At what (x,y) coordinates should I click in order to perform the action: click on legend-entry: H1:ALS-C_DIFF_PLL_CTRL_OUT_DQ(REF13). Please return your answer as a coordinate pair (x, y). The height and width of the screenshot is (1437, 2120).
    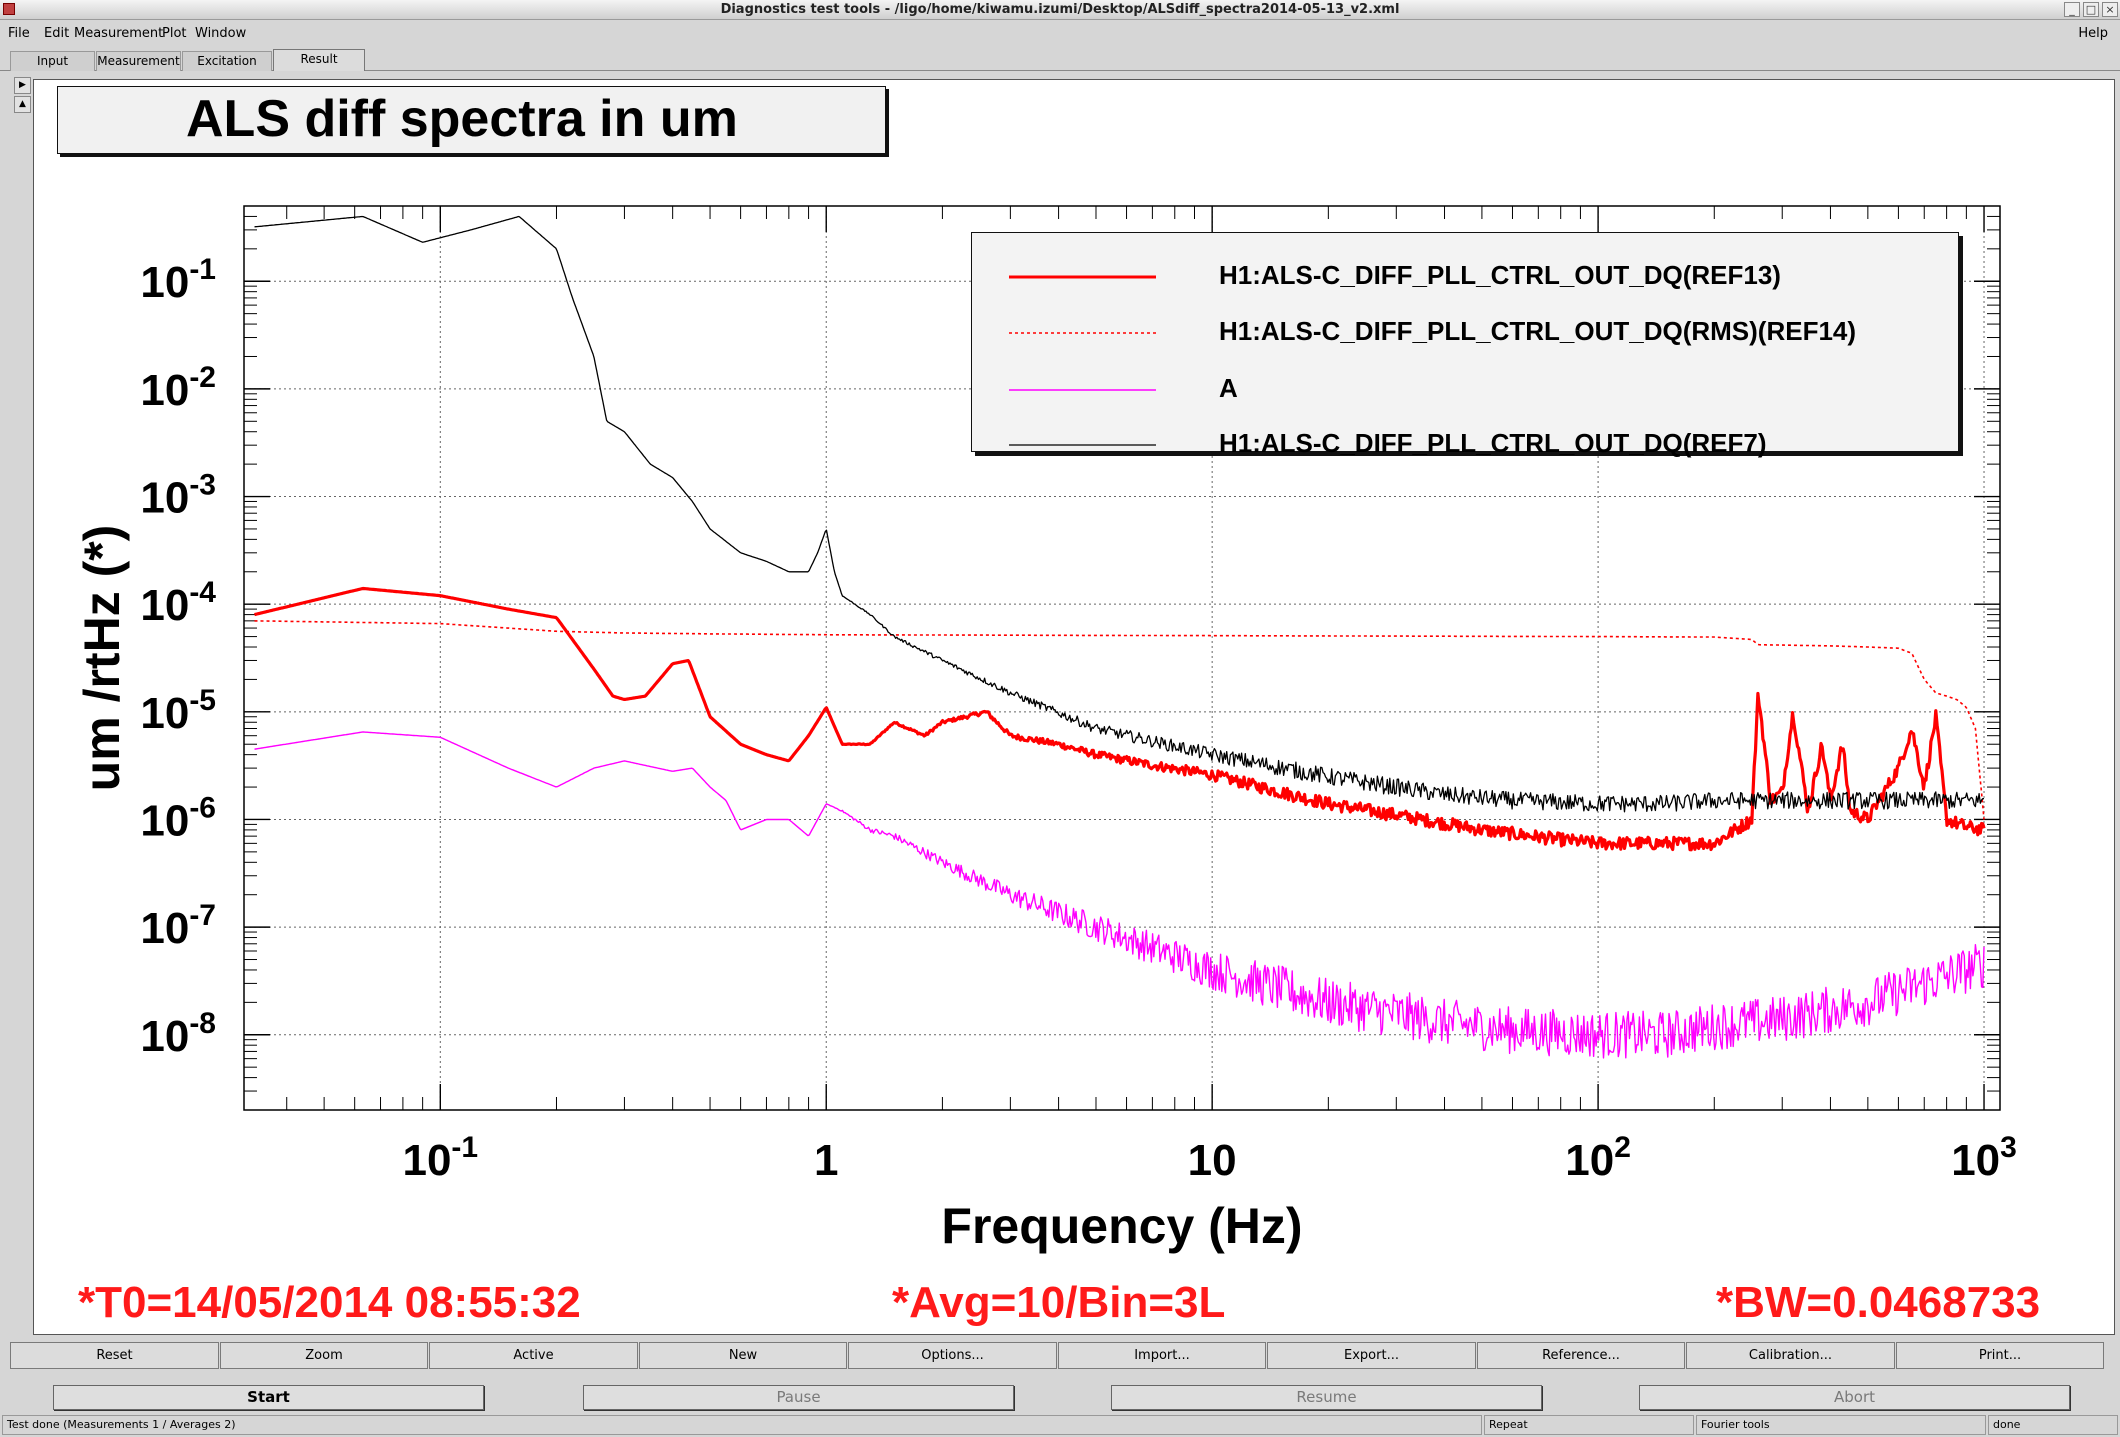
    Looking at the image, I should click on (1465, 275).